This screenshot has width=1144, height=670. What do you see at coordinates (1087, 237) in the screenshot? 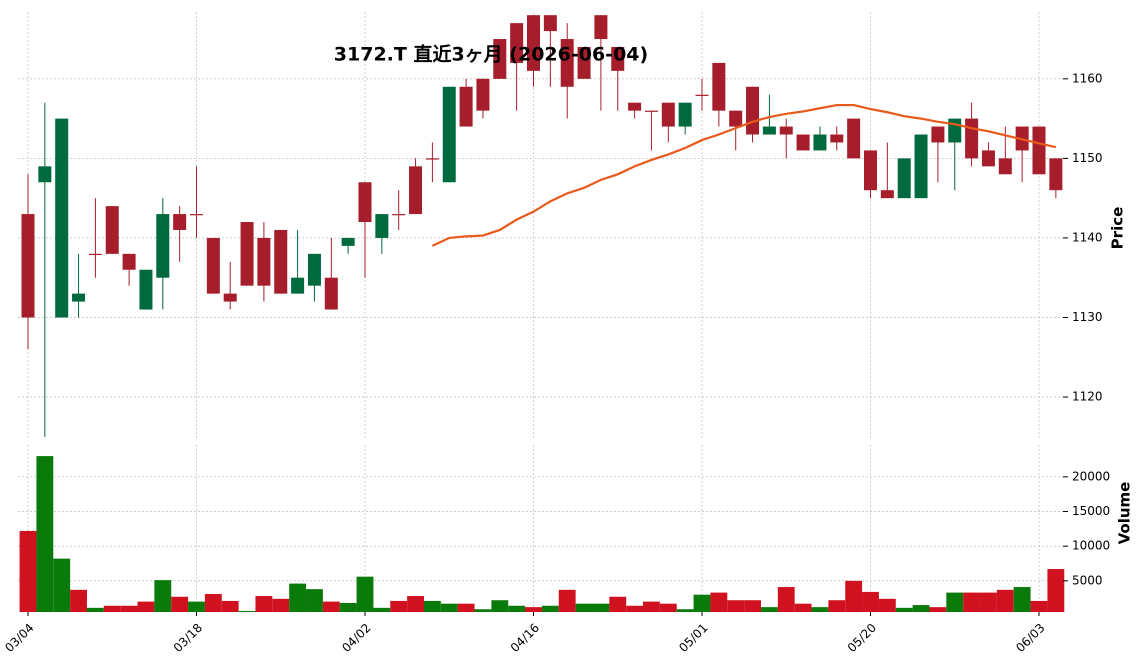
I see `y-tick-label: 1140` at bounding box center [1087, 237].